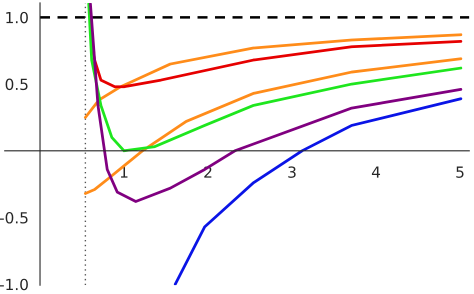  I want to click on y-tick-label: 0.5, so click(17, 84).